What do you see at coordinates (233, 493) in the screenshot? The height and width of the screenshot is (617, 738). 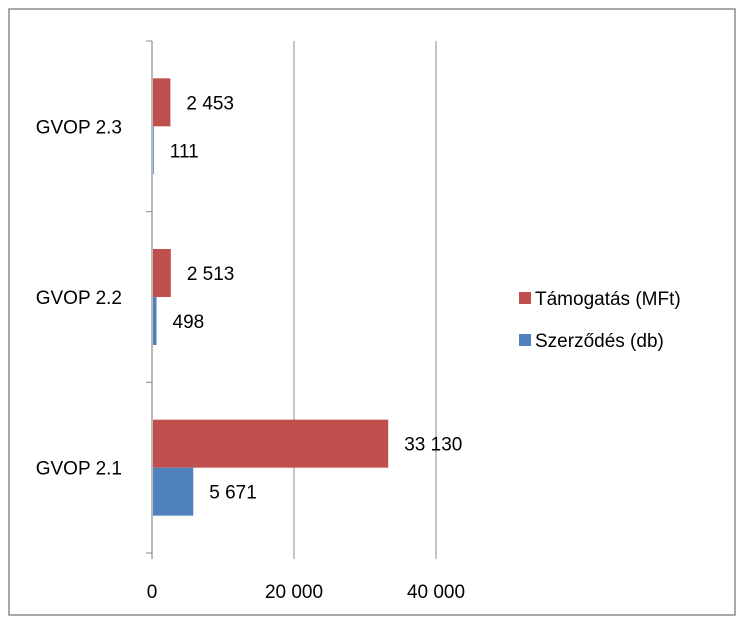 I see `data-label: 5 671` at bounding box center [233, 493].